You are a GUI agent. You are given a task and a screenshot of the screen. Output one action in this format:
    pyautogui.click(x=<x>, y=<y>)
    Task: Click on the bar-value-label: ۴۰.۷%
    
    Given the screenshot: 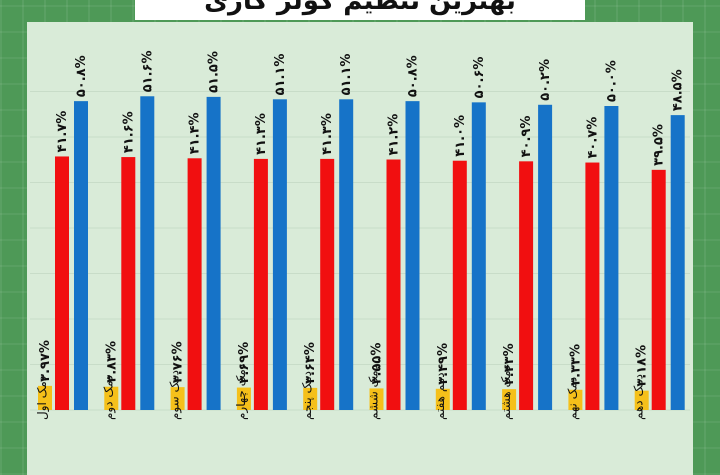 What is the action you would take?
    pyautogui.click(x=592, y=138)
    